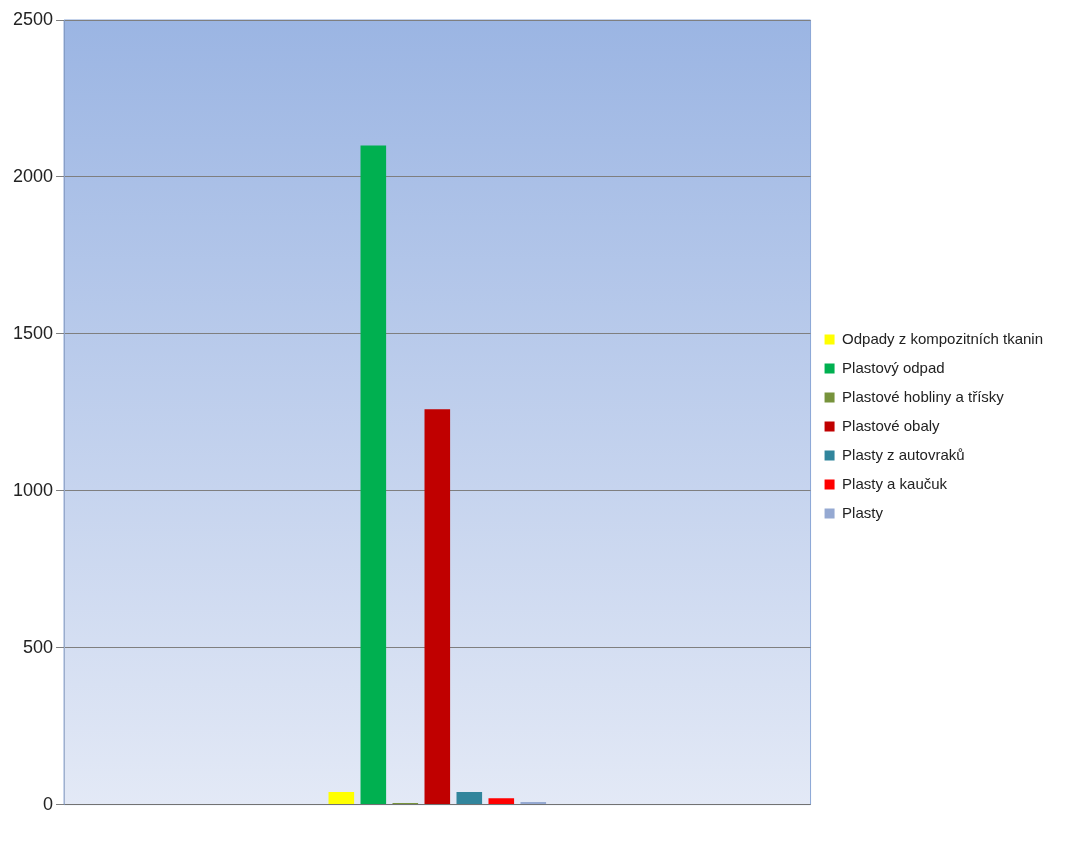 The height and width of the screenshot is (843, 1073). Describe the element at coordinates (863, 512) in the screenshot. I see `legend-label: Plasty` at that location.